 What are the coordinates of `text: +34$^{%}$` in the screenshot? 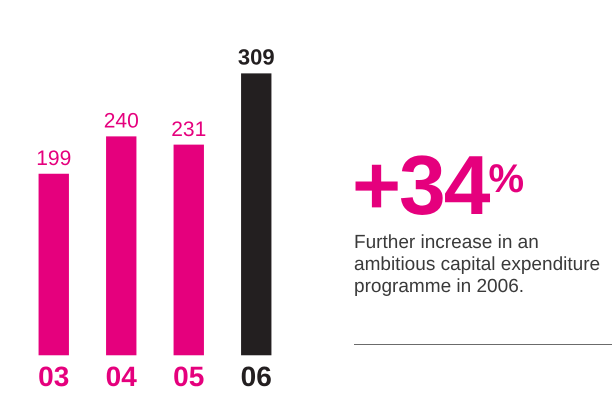 It's located at (437, 185).